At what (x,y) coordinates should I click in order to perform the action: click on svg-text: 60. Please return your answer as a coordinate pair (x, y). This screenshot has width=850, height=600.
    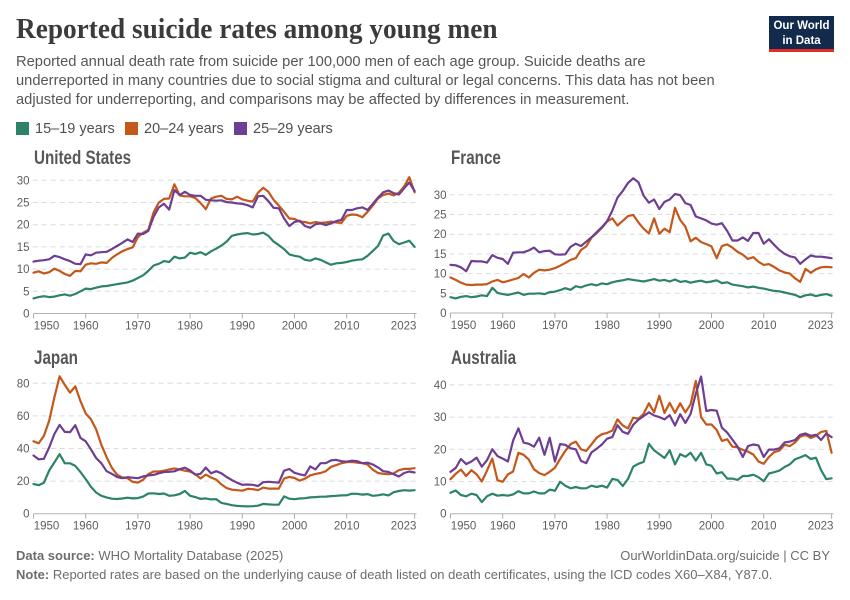
    Looking at the image, I should click on (23, 417).